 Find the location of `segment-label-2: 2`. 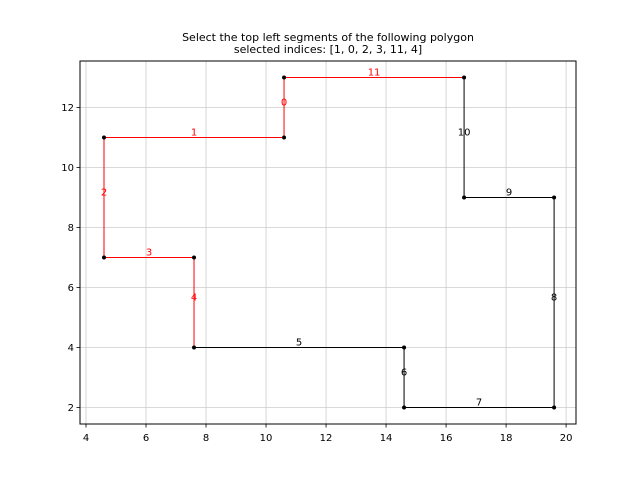

segment-label-2: 2 is located at coordinates (104, 193).